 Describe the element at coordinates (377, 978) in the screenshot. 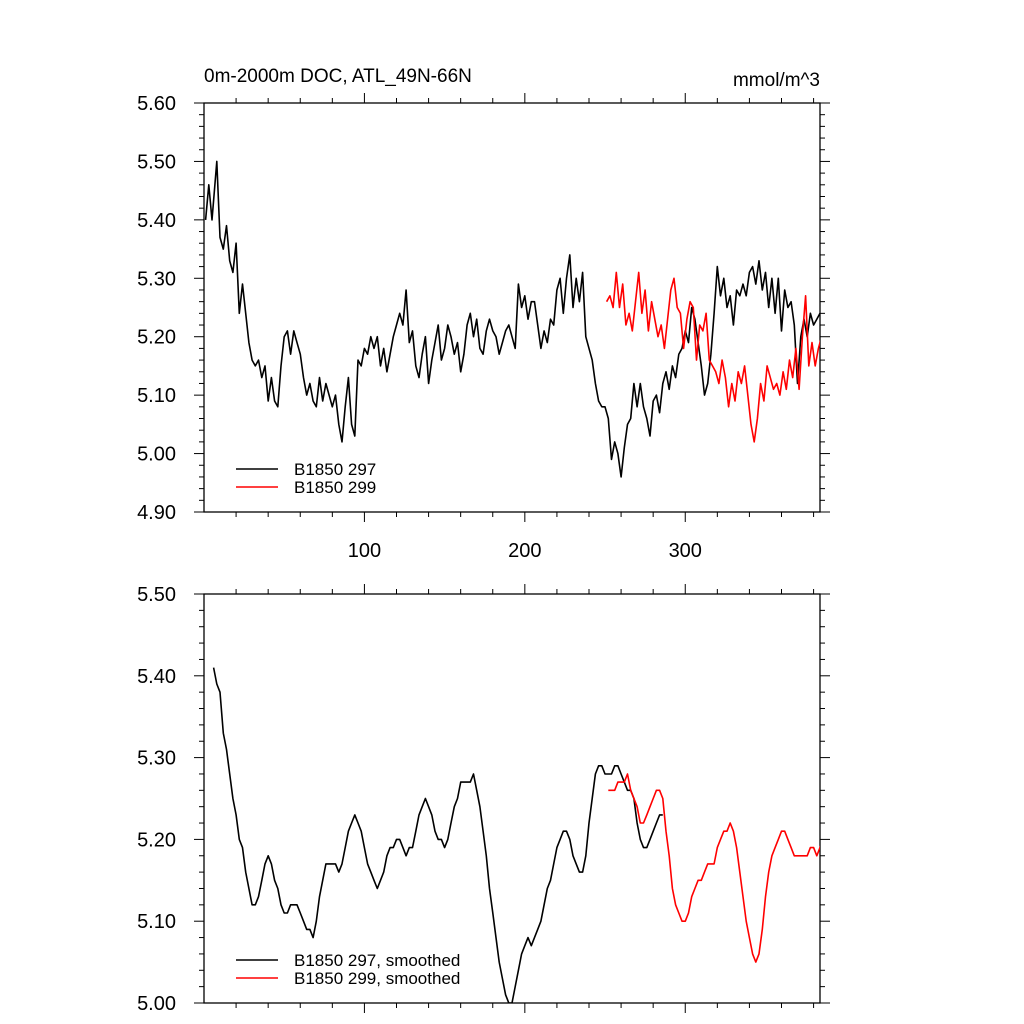

I see `legend-label: B1850 299, smoothed` at that location.